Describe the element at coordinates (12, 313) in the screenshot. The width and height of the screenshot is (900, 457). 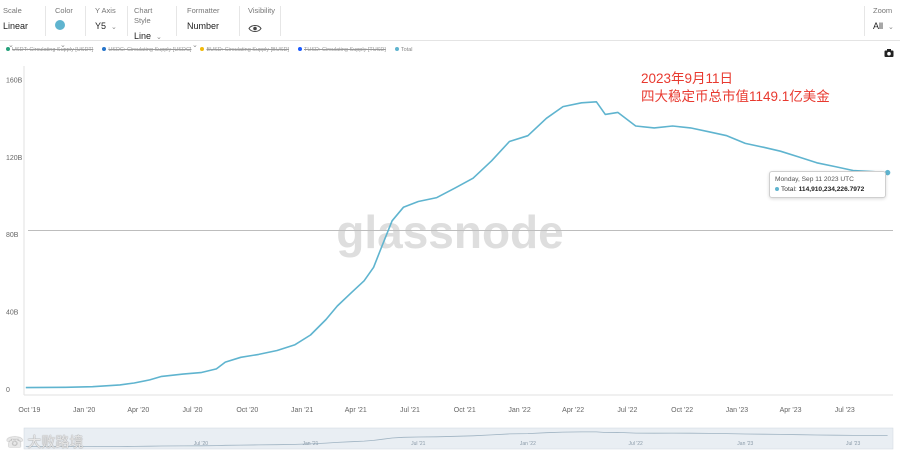
I see `y-tick-label: 40B` at that location.